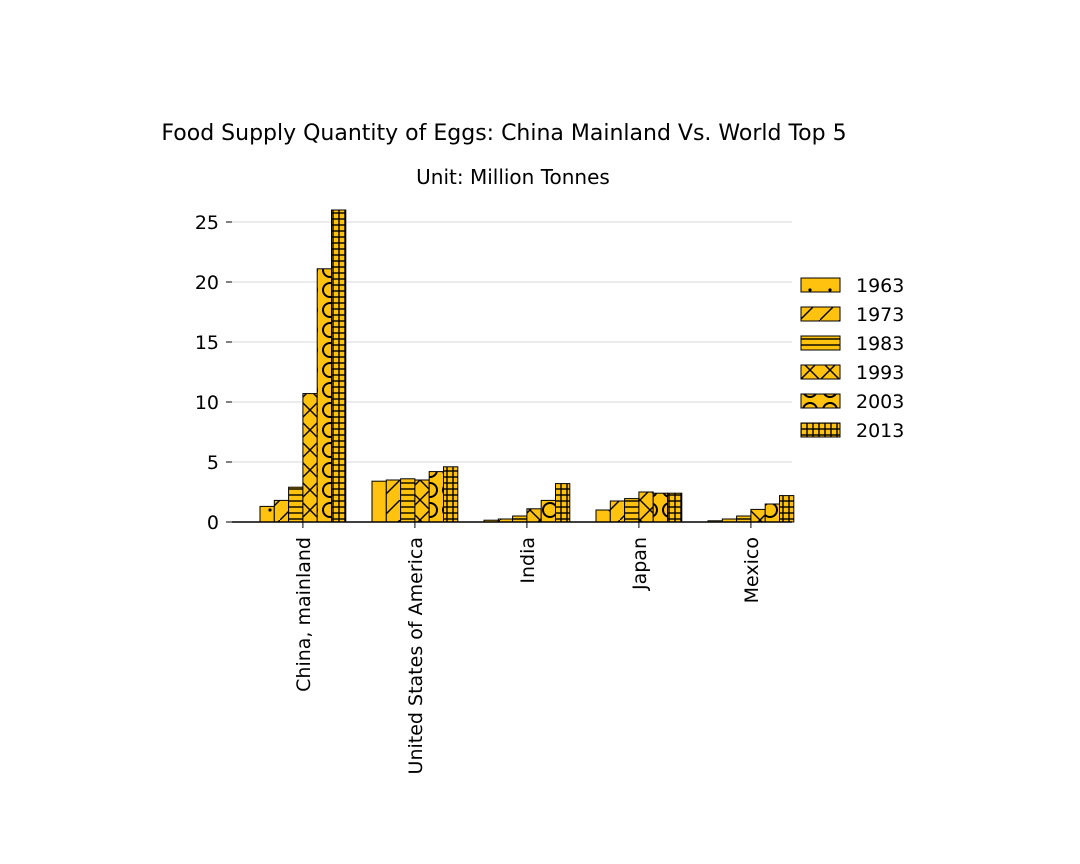 The image size is (1080, 864). Describe the element at coordinates (548, 511) in the screenshot. I see `bar-2003-india` at that location.